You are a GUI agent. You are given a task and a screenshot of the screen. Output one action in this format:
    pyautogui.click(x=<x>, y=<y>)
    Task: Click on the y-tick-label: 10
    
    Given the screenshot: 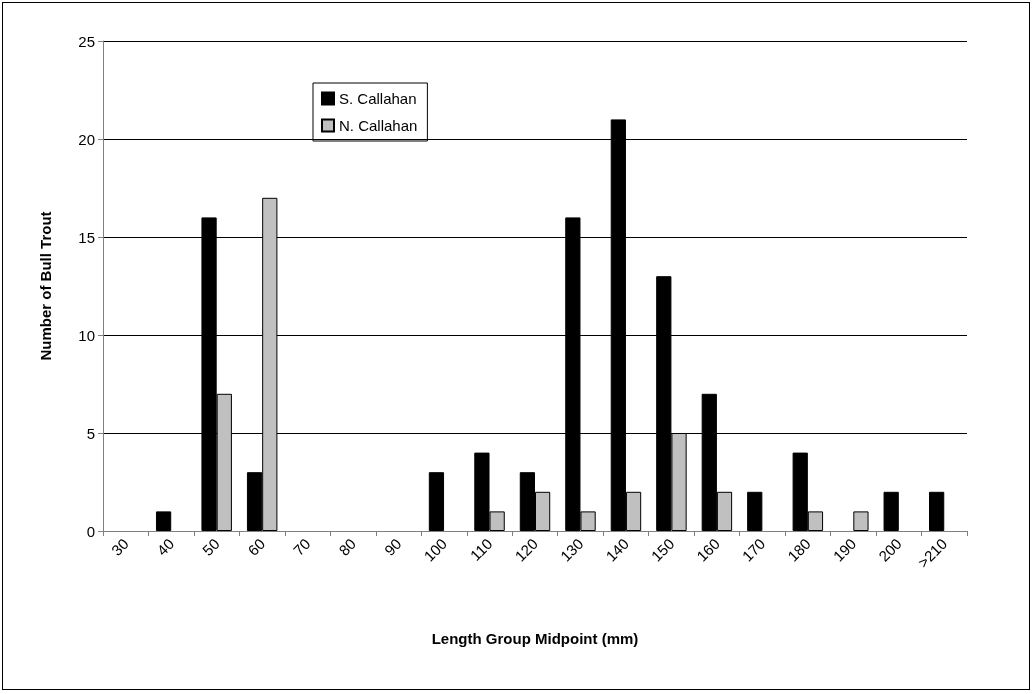 What is the action you would take?
    pyautogui.click(x=86, y=335)
    